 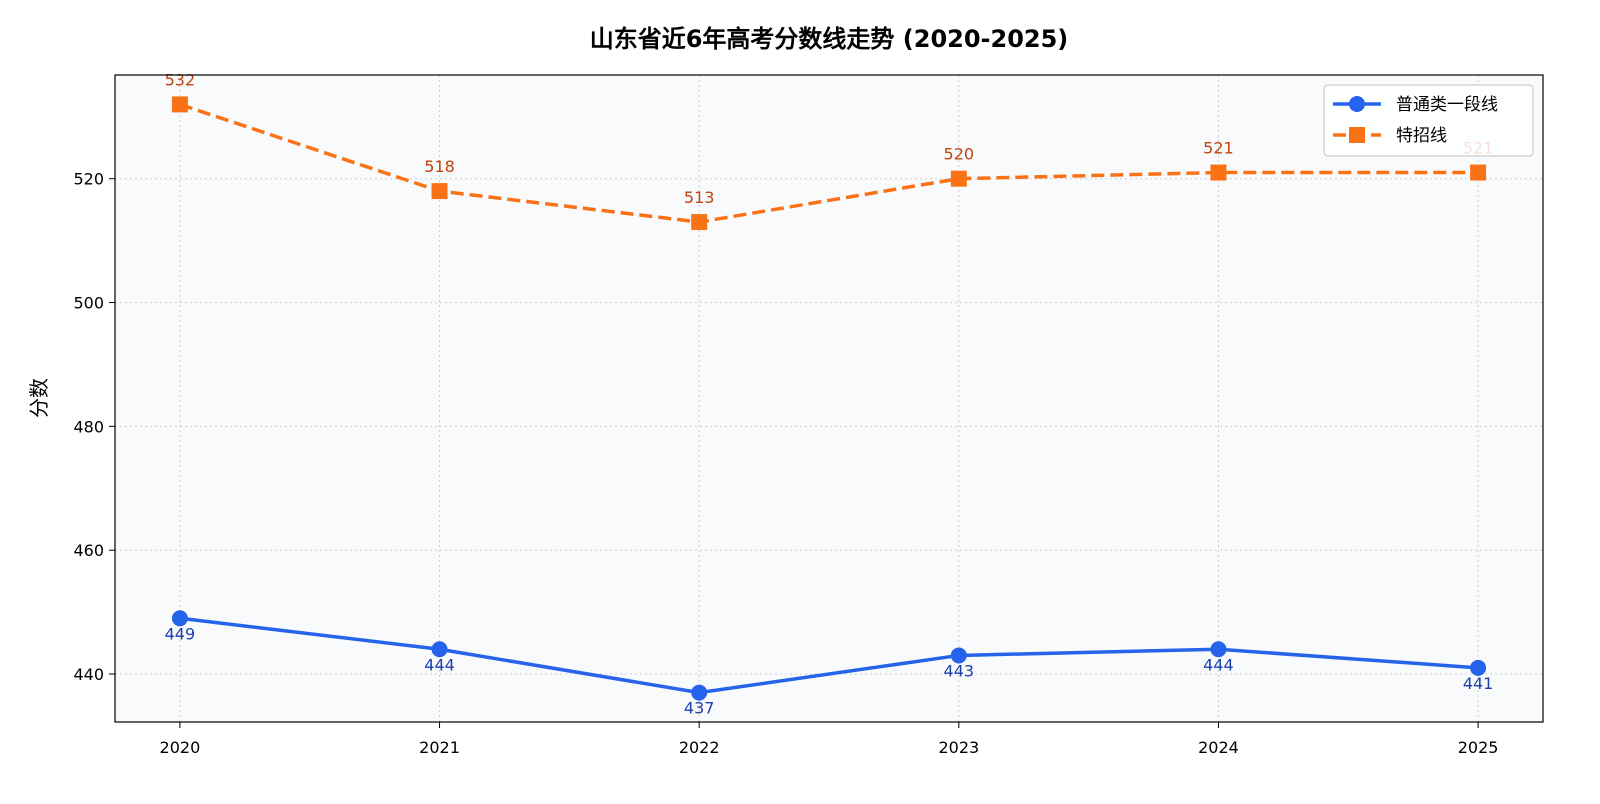 I want to click on x-tick-label: 2023, so click(x=958, y=747).